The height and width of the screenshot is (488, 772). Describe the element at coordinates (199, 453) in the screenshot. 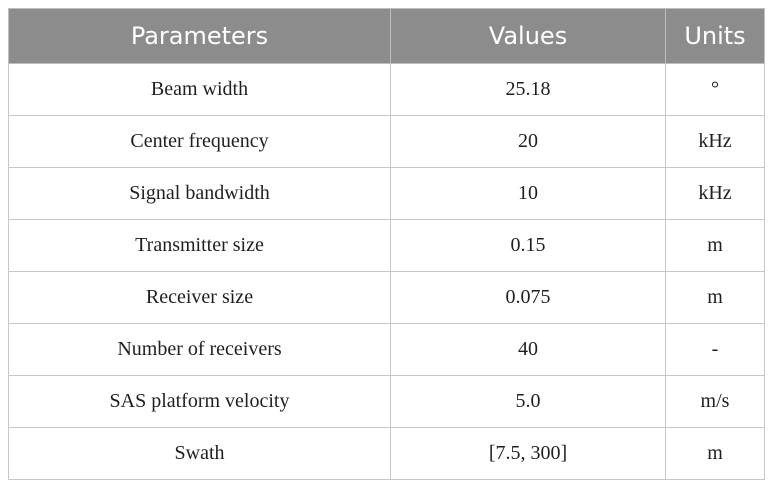

I see `cell-parameter: Swath` at that location.